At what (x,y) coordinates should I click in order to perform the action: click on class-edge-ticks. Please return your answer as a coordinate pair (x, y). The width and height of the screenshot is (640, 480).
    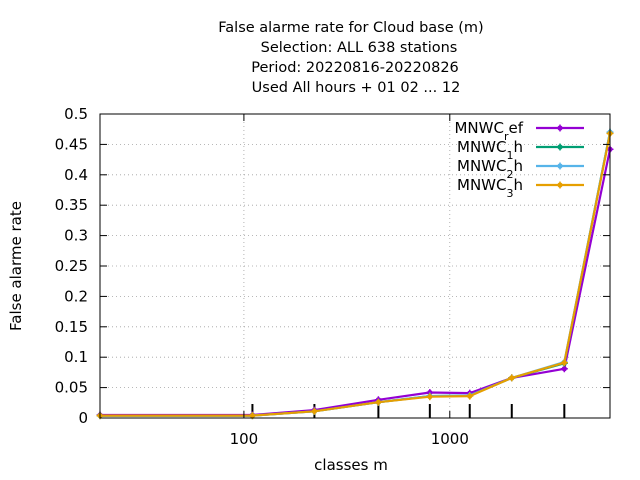
    Looking at the image, I should click on (408, 411).